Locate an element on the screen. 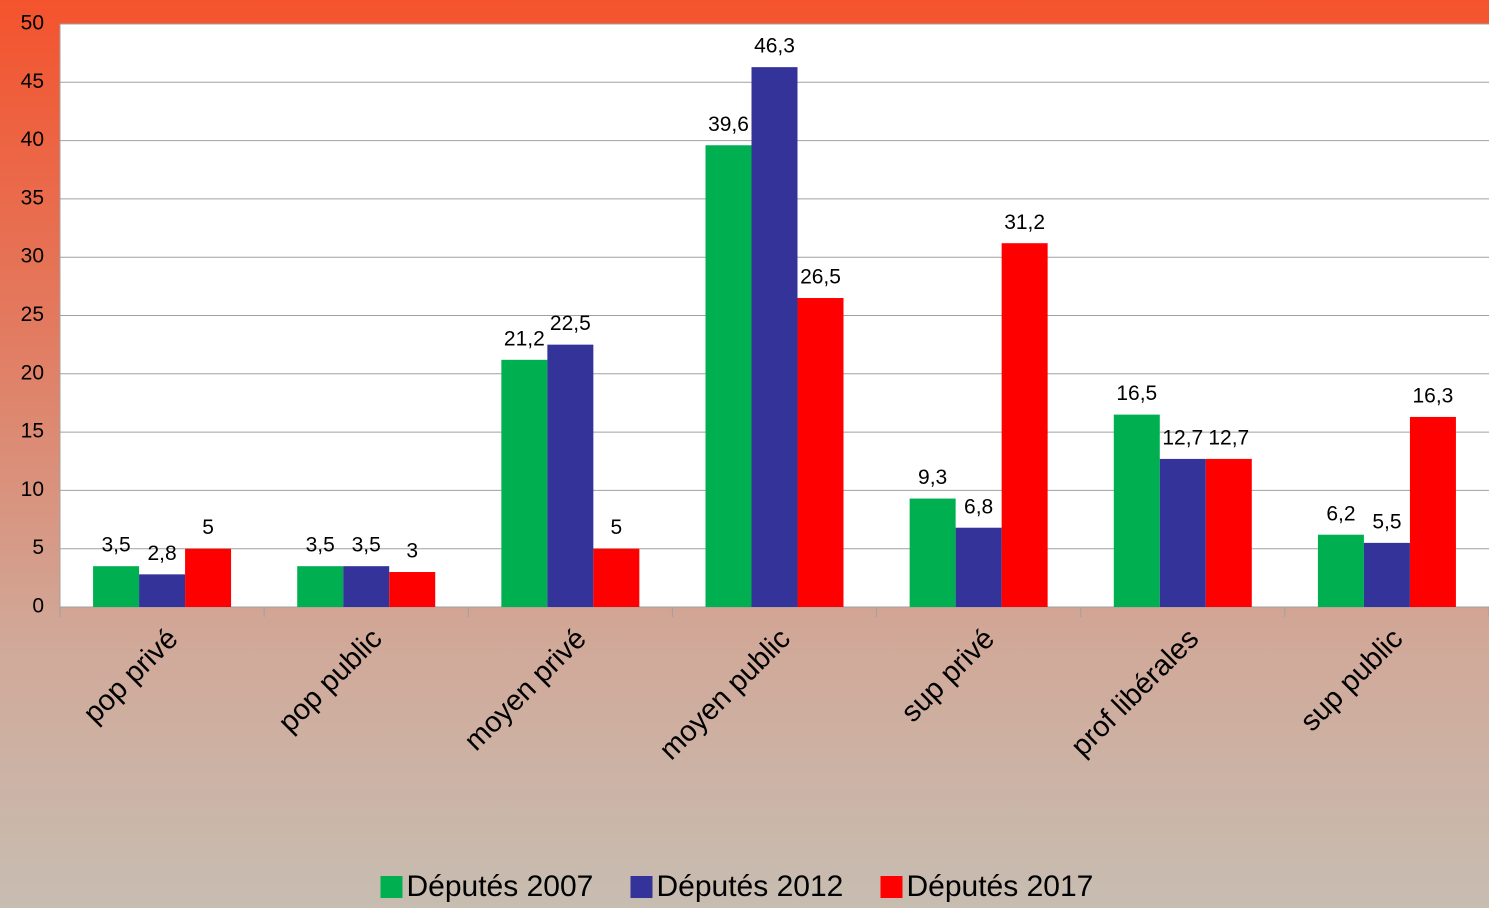 The image size is (1489, 908). y-tick-label: 25 is located at coordinates (32, 314).